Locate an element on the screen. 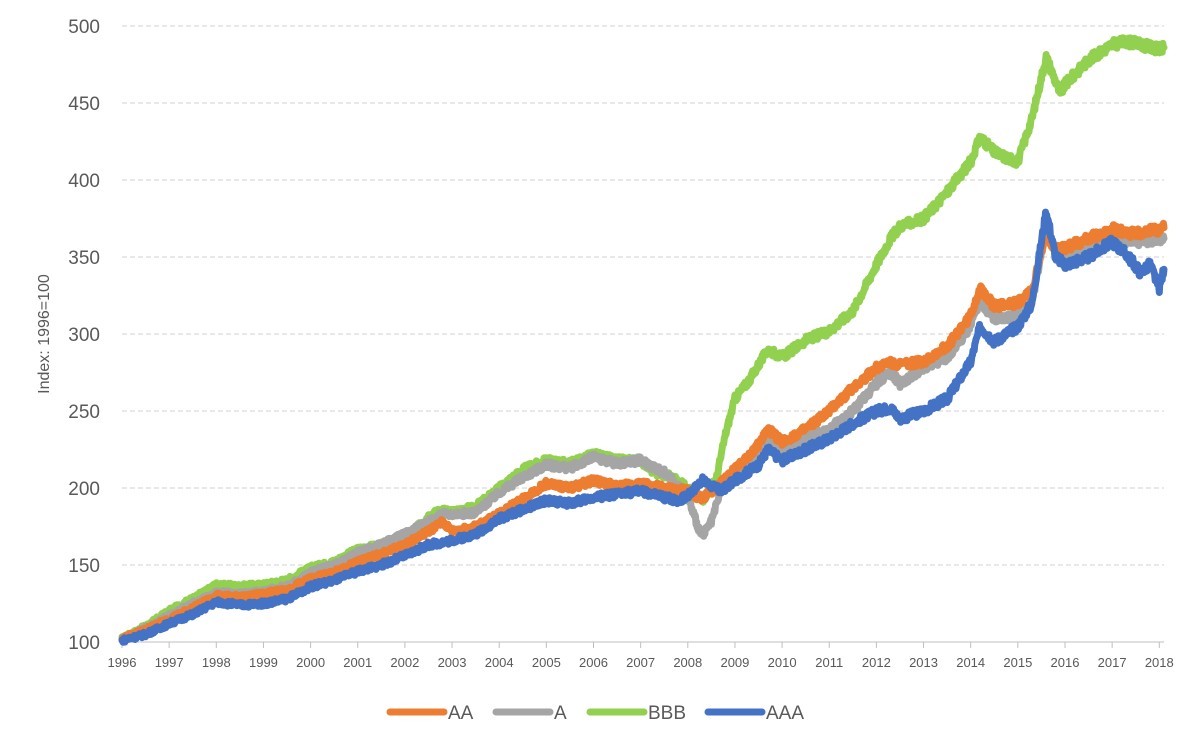 This screenshot has height=745, width=1192. y-tick-label: 400 is located at coordinates (84, 181).